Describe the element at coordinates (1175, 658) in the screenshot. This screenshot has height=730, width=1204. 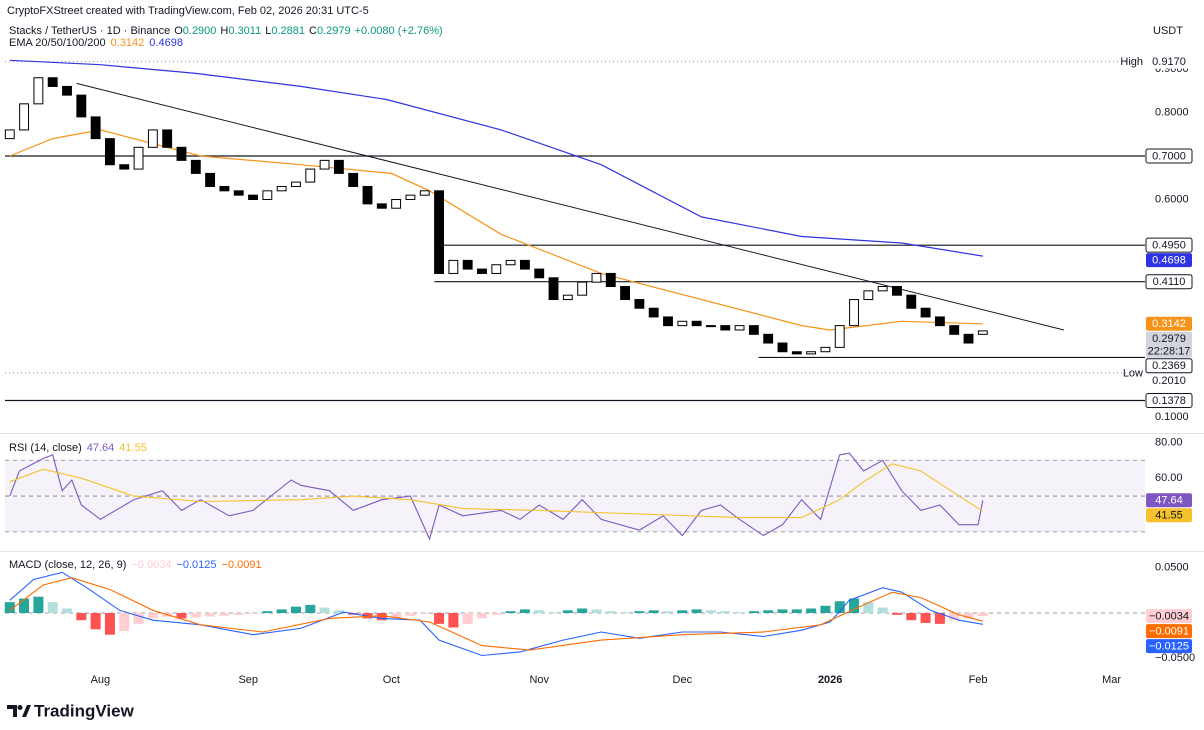
I see `y-tick-label: −0.0500` at that location.